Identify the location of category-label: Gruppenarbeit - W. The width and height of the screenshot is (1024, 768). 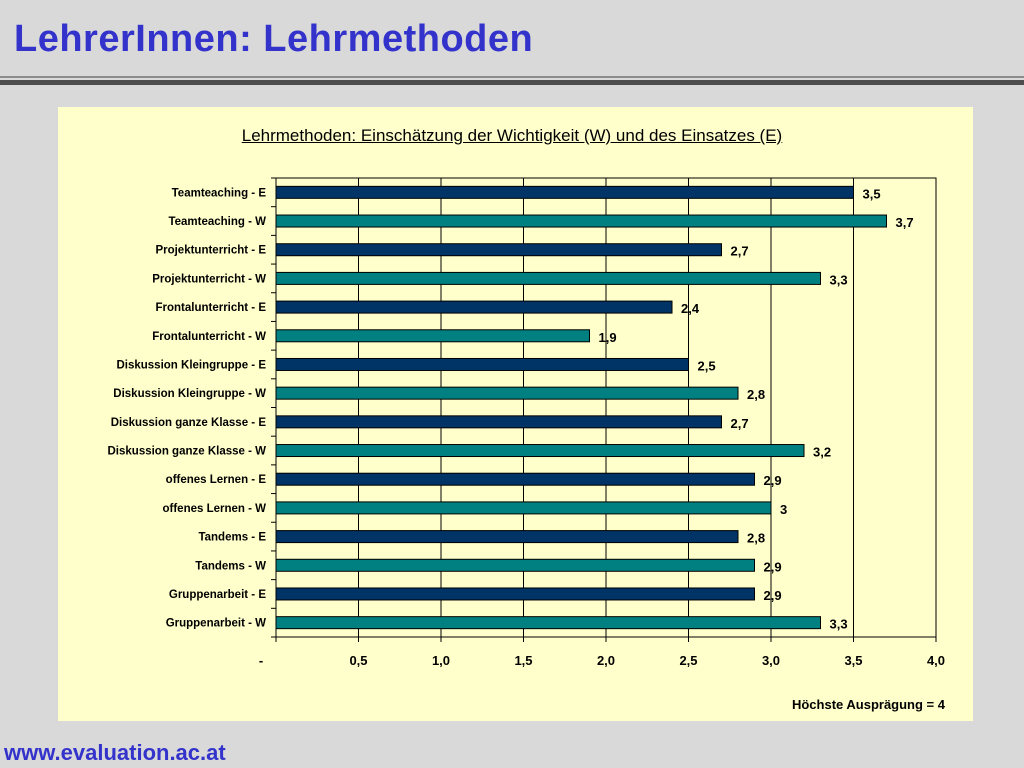
(216, 624).